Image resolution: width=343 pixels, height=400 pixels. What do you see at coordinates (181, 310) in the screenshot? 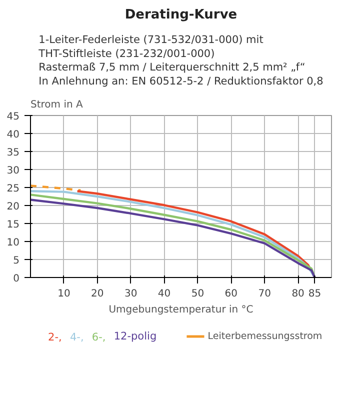
I see `x-axis-title: Umgebungstemperatur in °C` at bounding box center [181, 310].